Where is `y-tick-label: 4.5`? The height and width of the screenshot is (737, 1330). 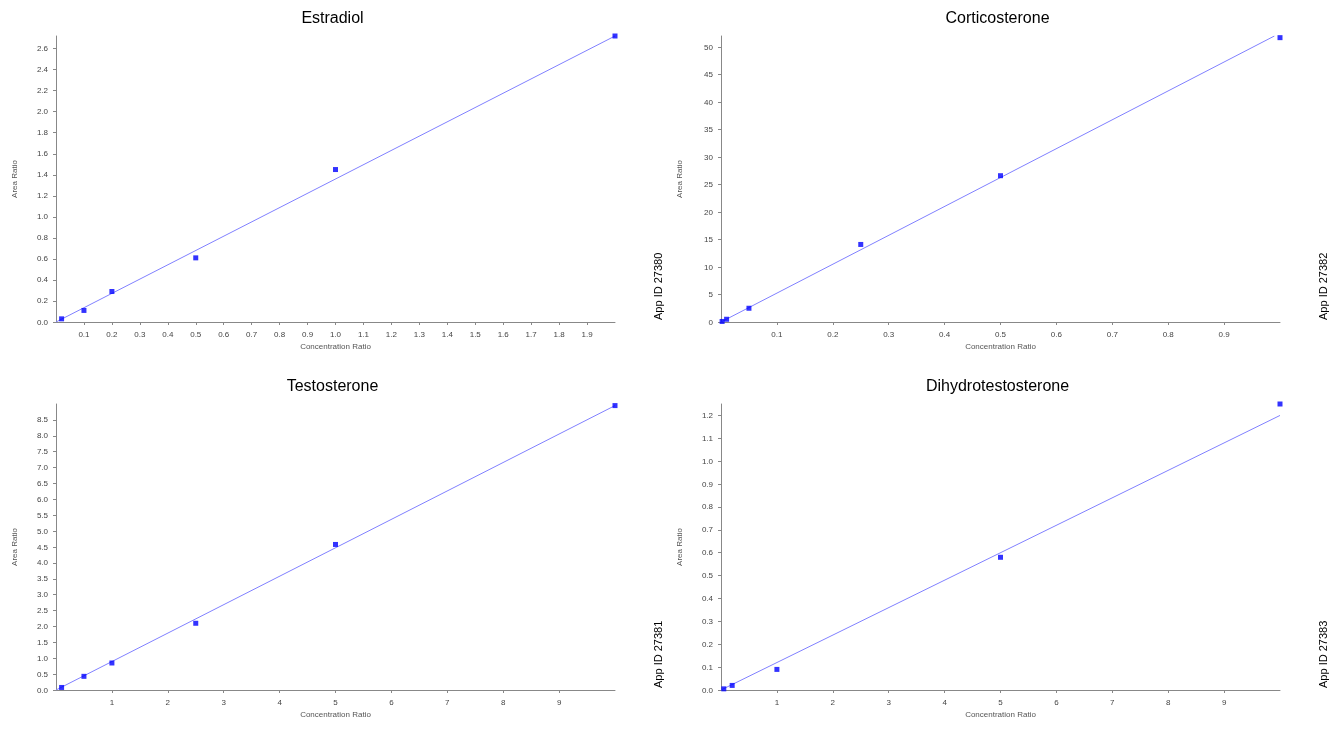 y-tick-label: 4.5 is located at coordinates (42, 547).